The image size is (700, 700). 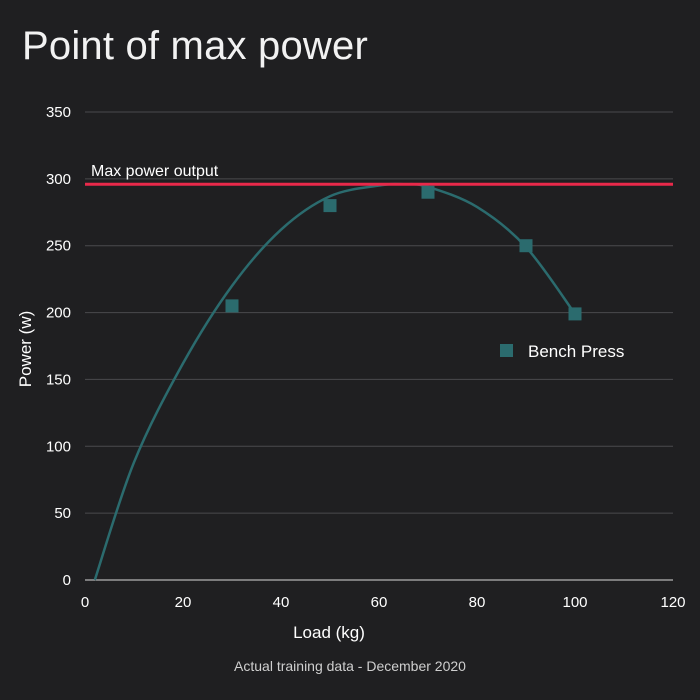 I want to click on x-axis-title: Load (kg), so click(x=329, y=632).